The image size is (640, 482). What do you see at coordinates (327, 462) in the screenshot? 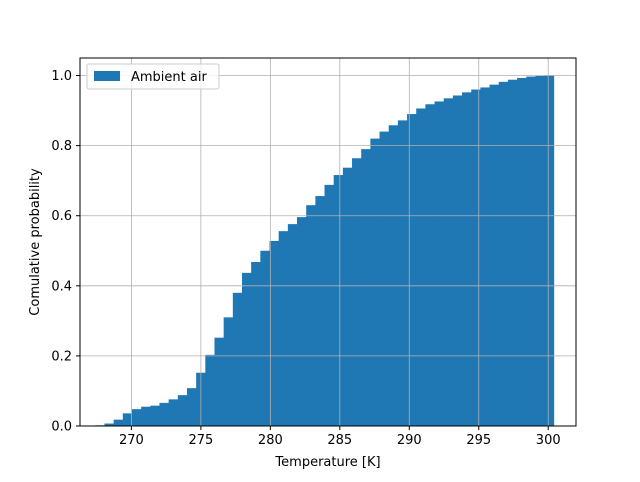
I see `x-axis-label: Temperature [K]` at bounding box center [327, 462].